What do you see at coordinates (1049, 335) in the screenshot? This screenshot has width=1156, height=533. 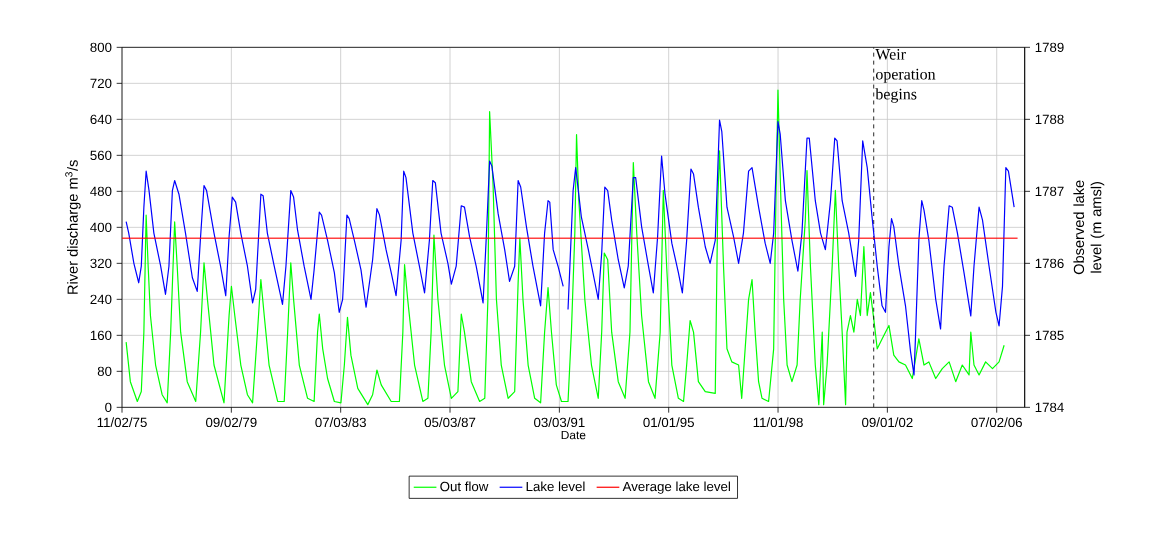 I see `y2-tick-label: 1785` at bounding box center [1049, 335].